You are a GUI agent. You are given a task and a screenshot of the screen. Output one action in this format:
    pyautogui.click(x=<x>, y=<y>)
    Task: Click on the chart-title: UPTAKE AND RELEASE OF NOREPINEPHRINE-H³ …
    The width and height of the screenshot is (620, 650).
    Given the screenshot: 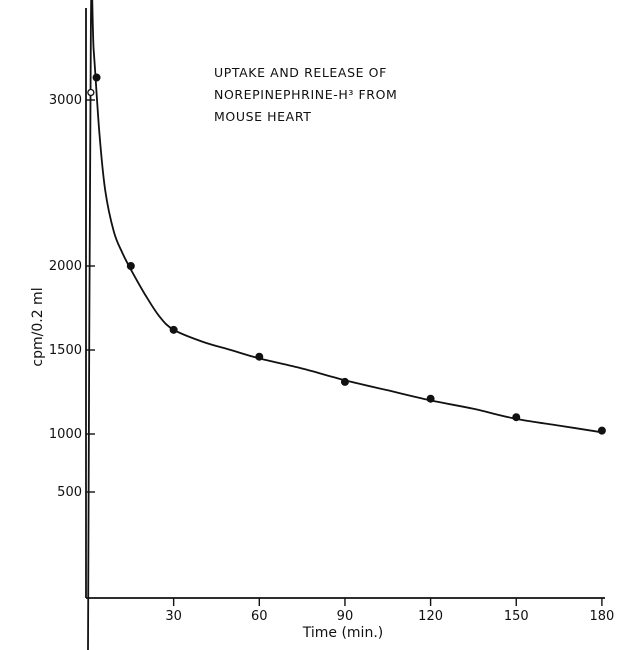 What is the action you would take?
    pyautogui.click(x=305, y=94)
    